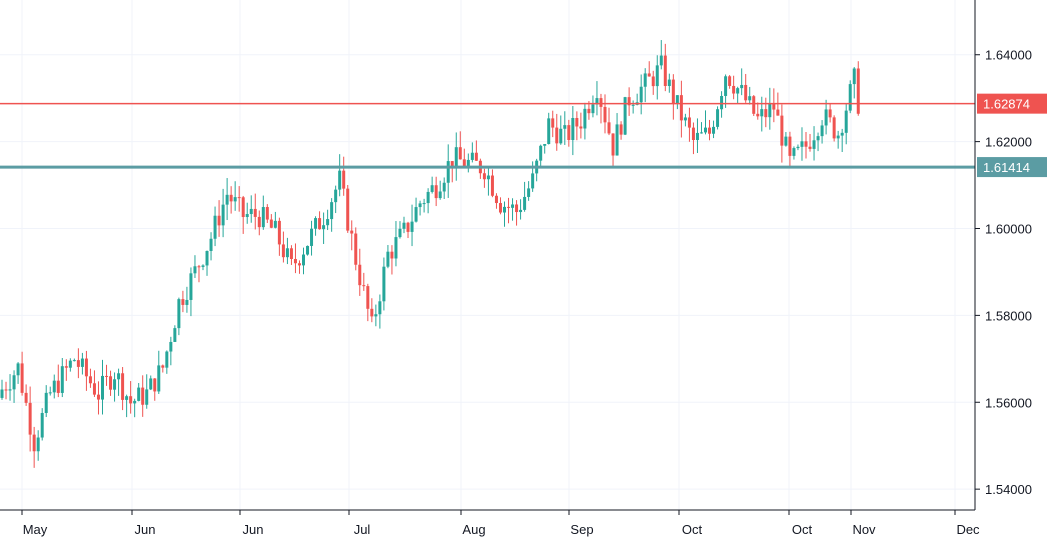 This screenshot has height=548, width=1048. I want to click on y-tick-label: 1.58000, so click(1008, 315).